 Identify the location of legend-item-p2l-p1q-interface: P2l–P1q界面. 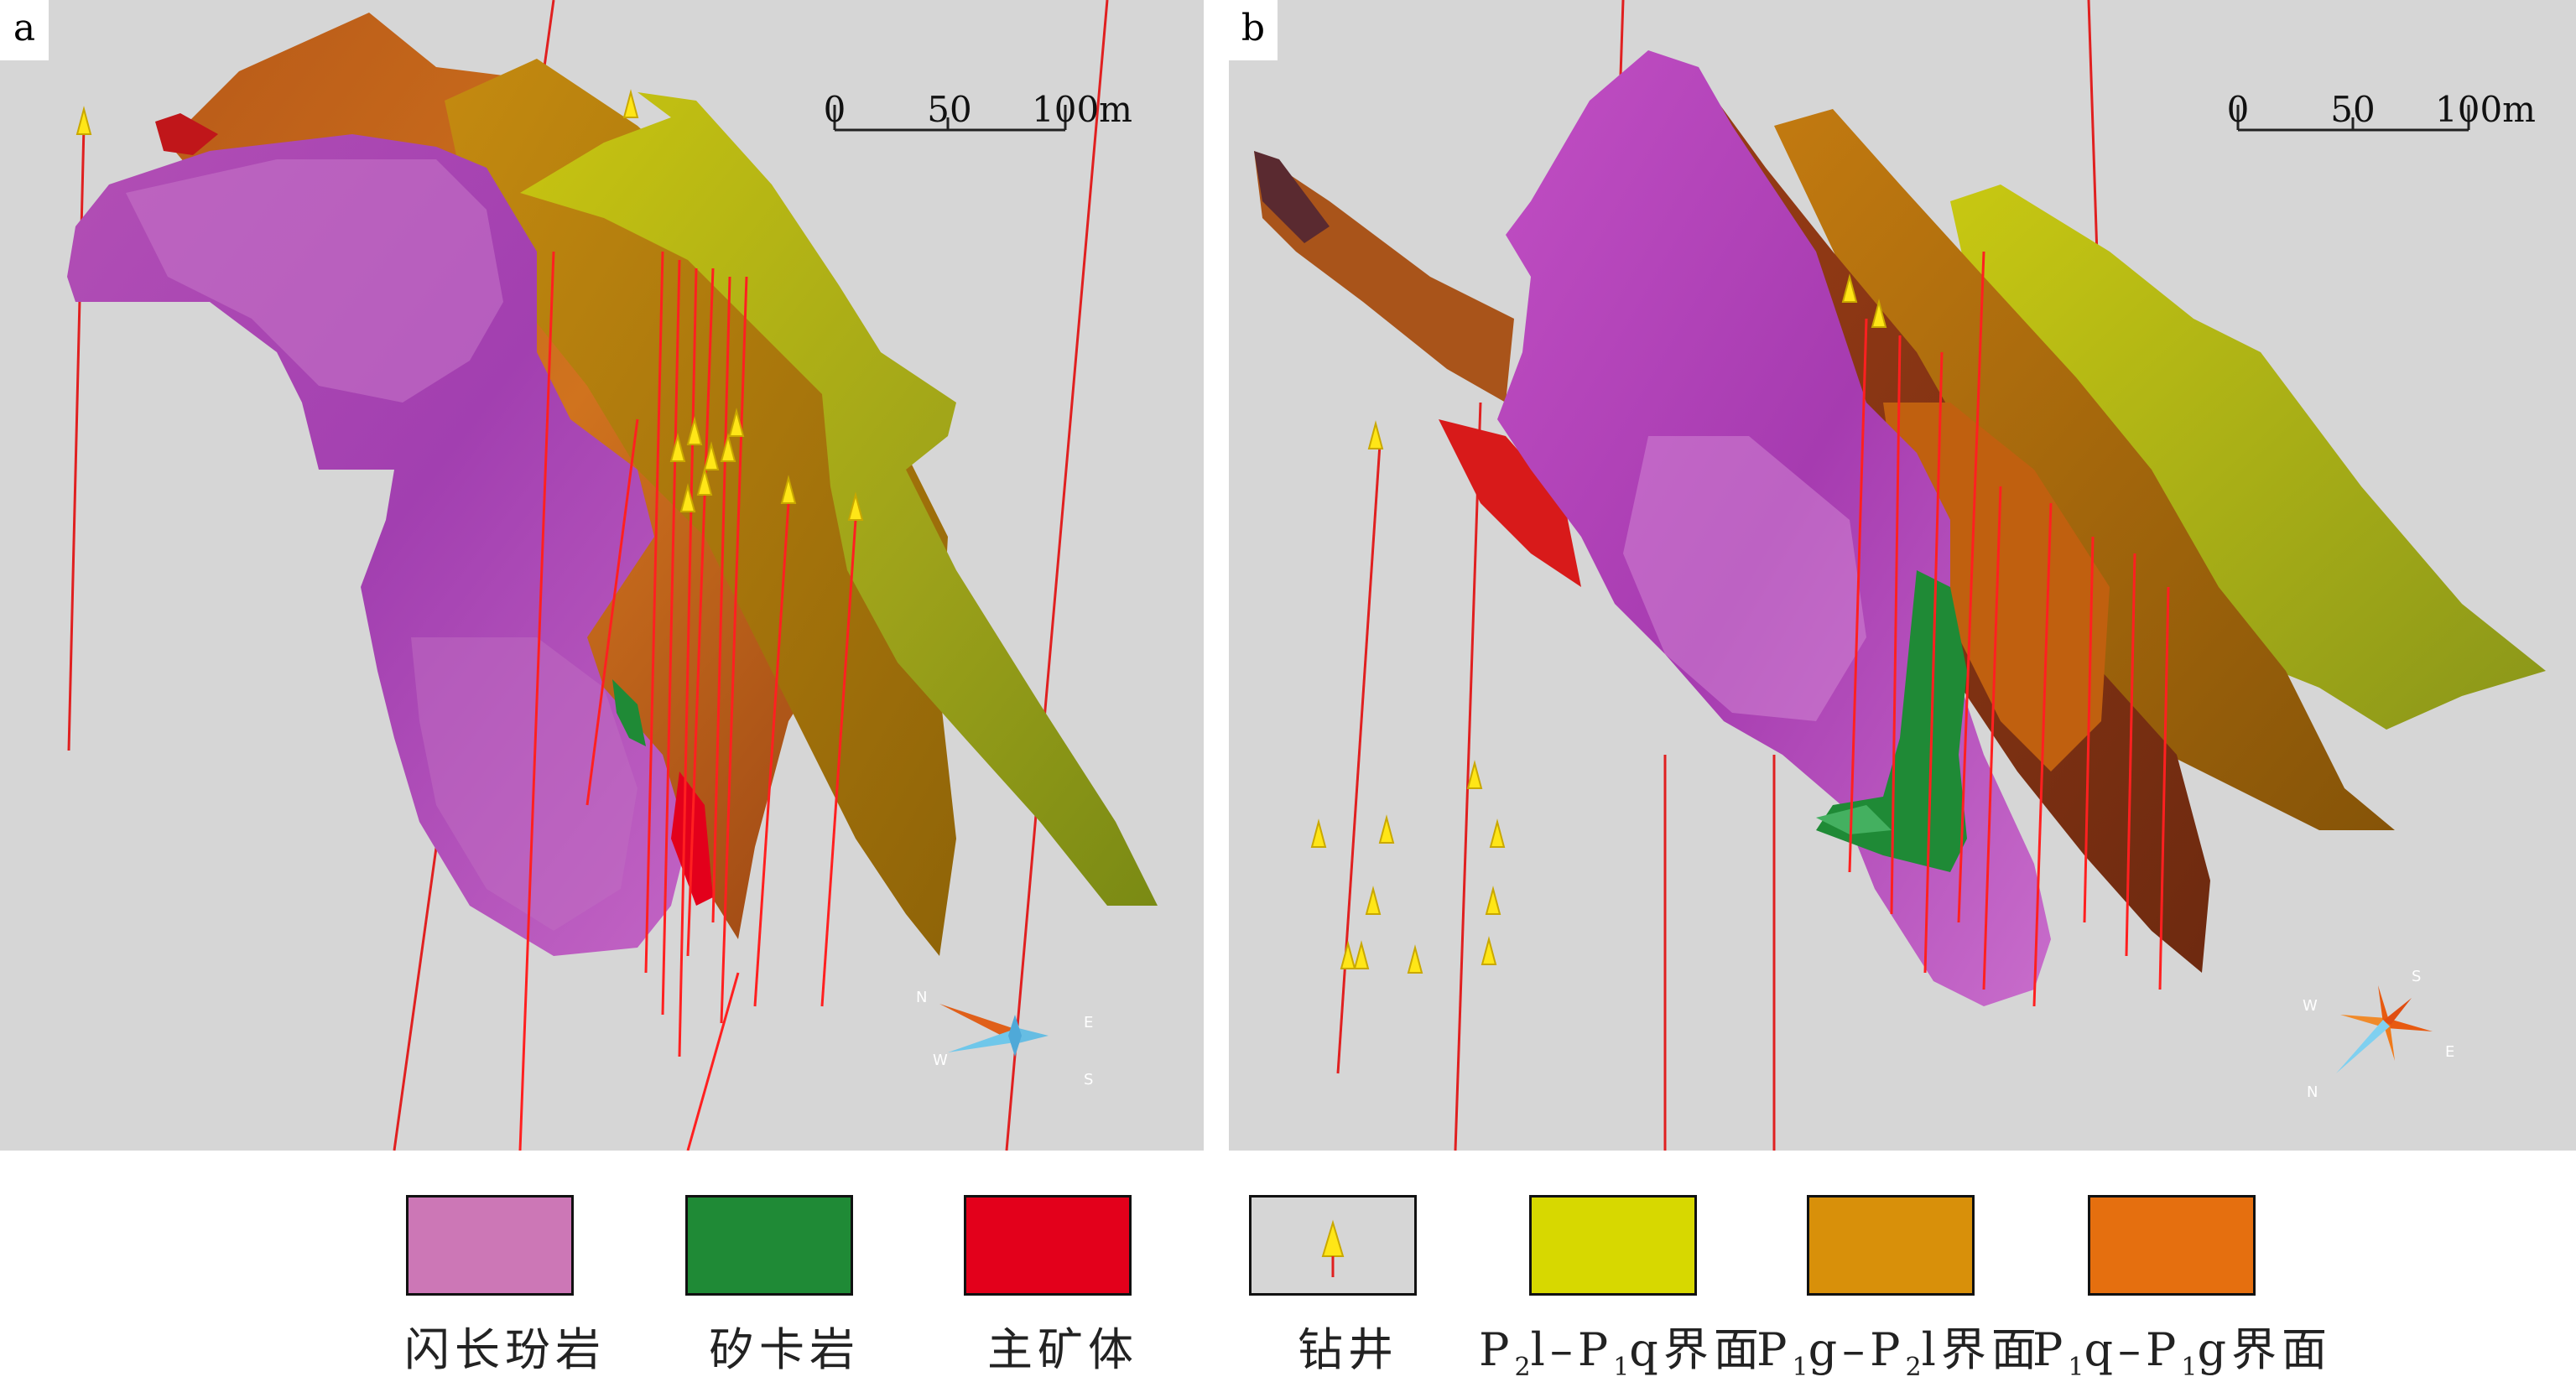
(1621, 1288).